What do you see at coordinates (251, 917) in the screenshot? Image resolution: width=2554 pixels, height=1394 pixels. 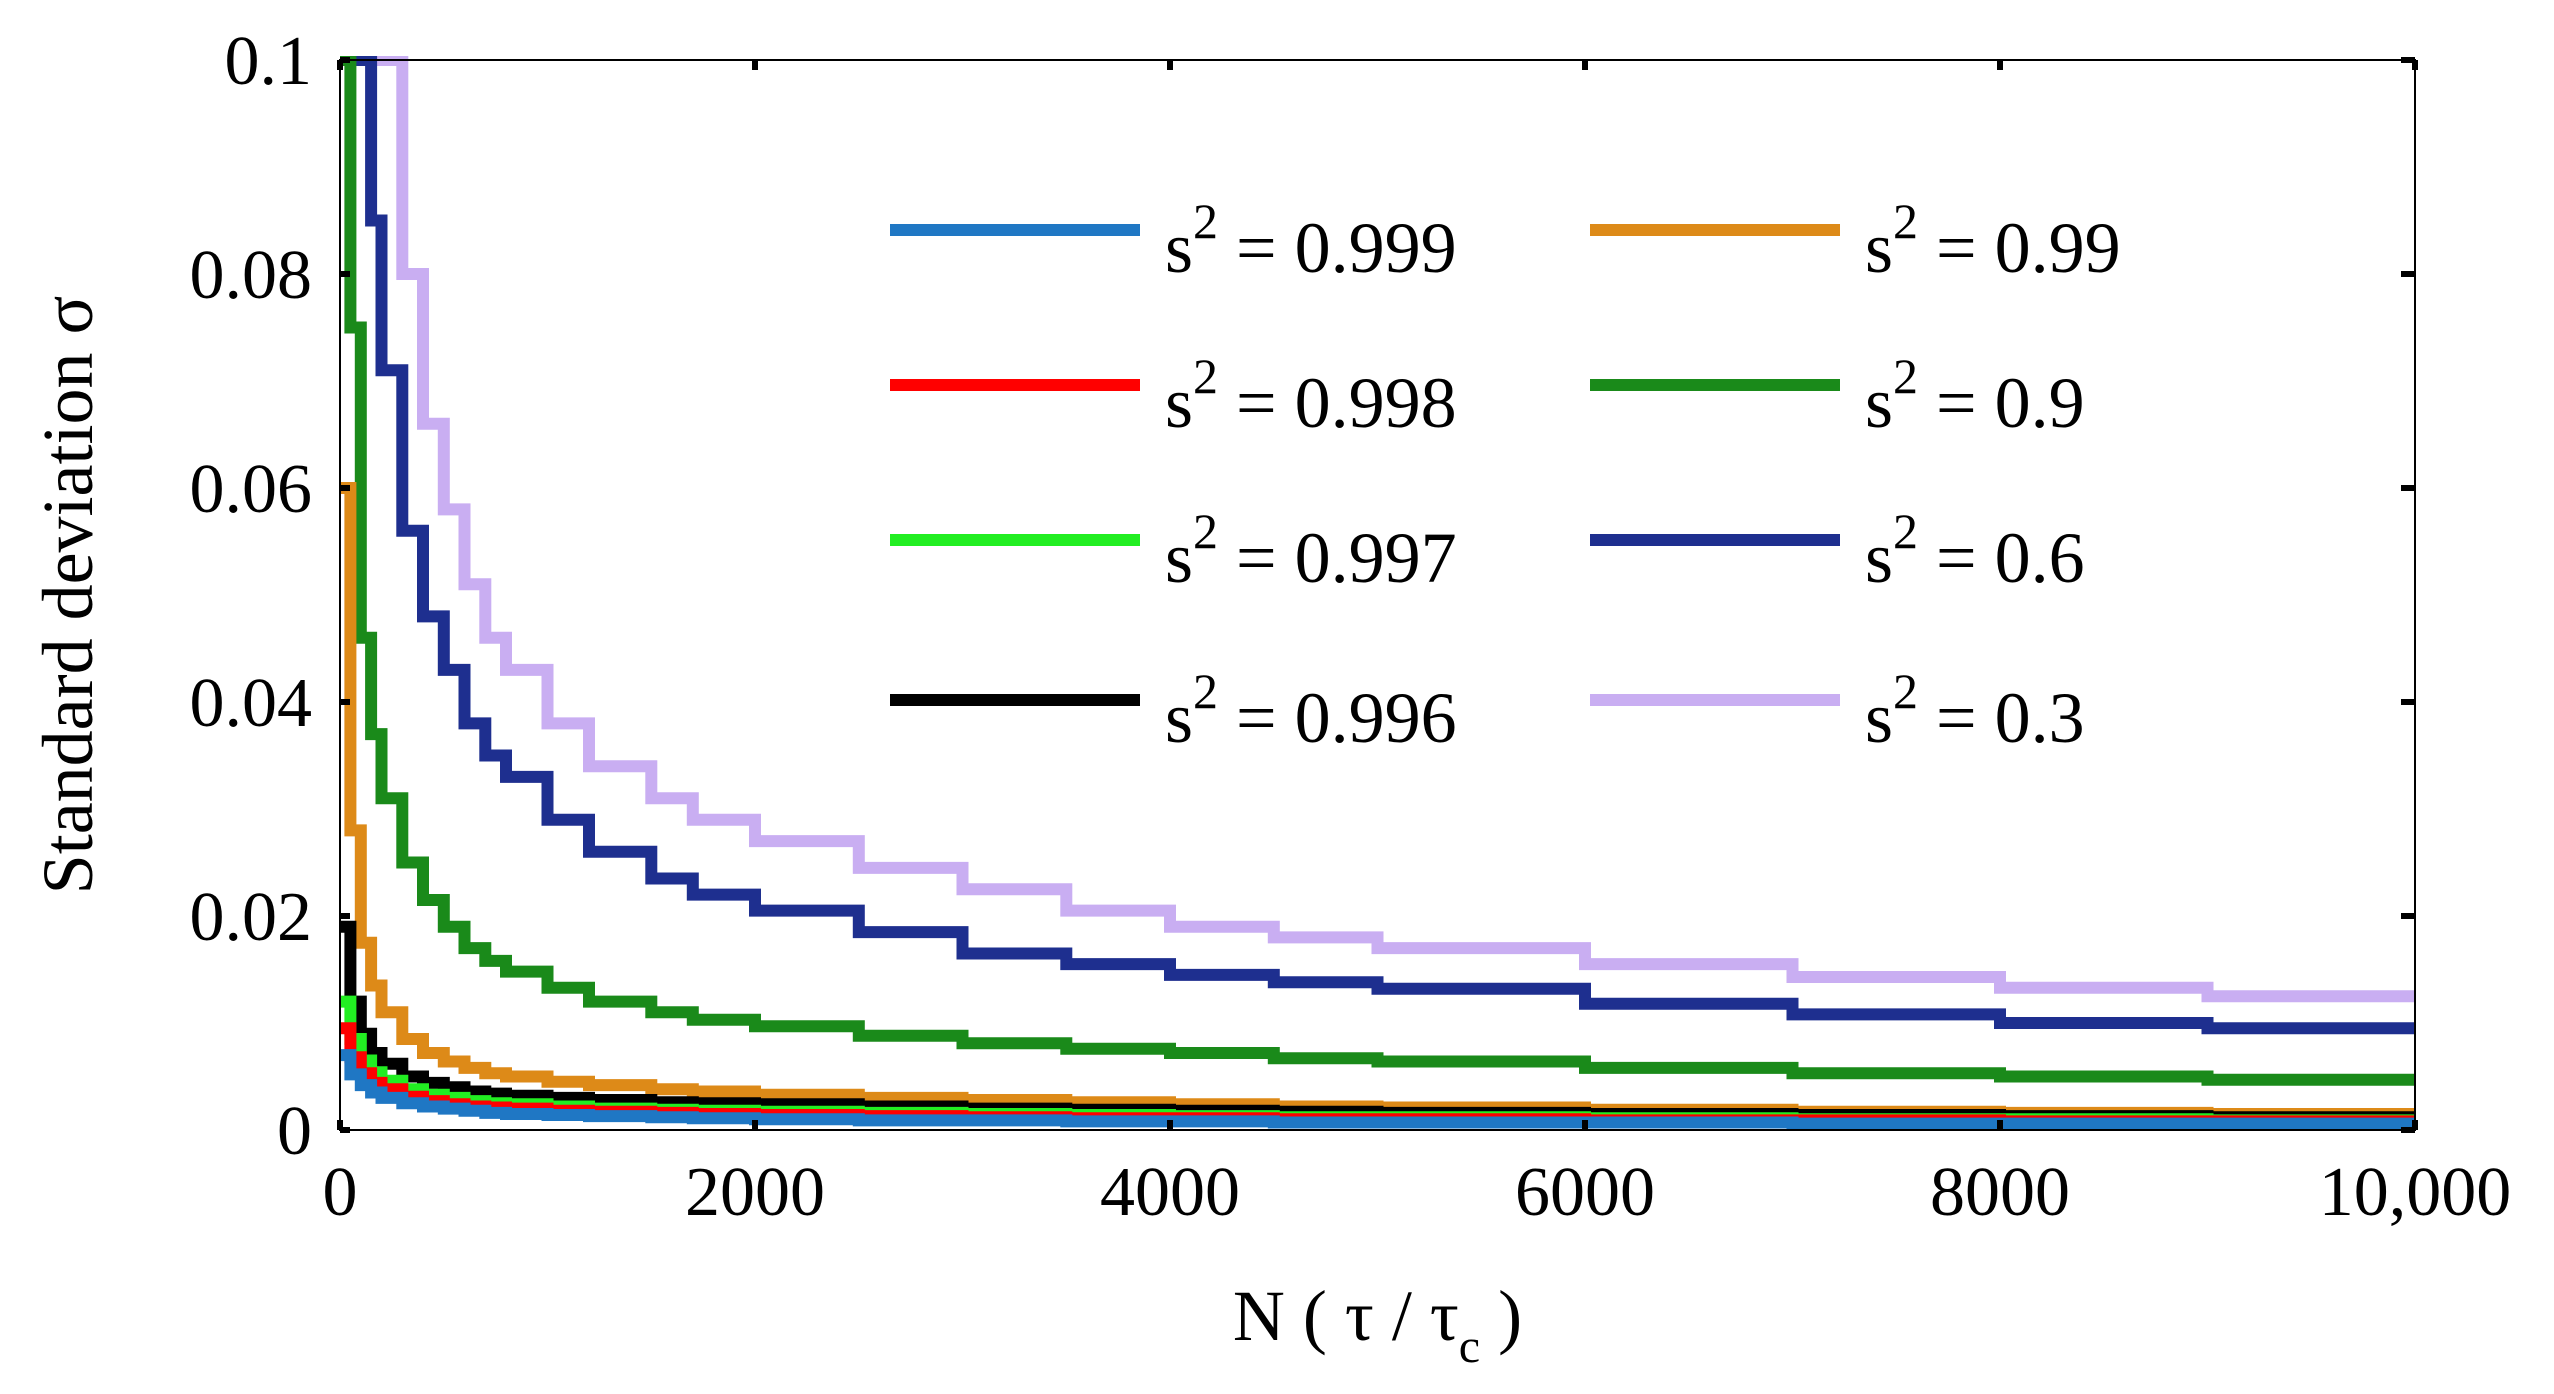 I see `y-tick-label: 0.02` at bounding box center [251, 917].